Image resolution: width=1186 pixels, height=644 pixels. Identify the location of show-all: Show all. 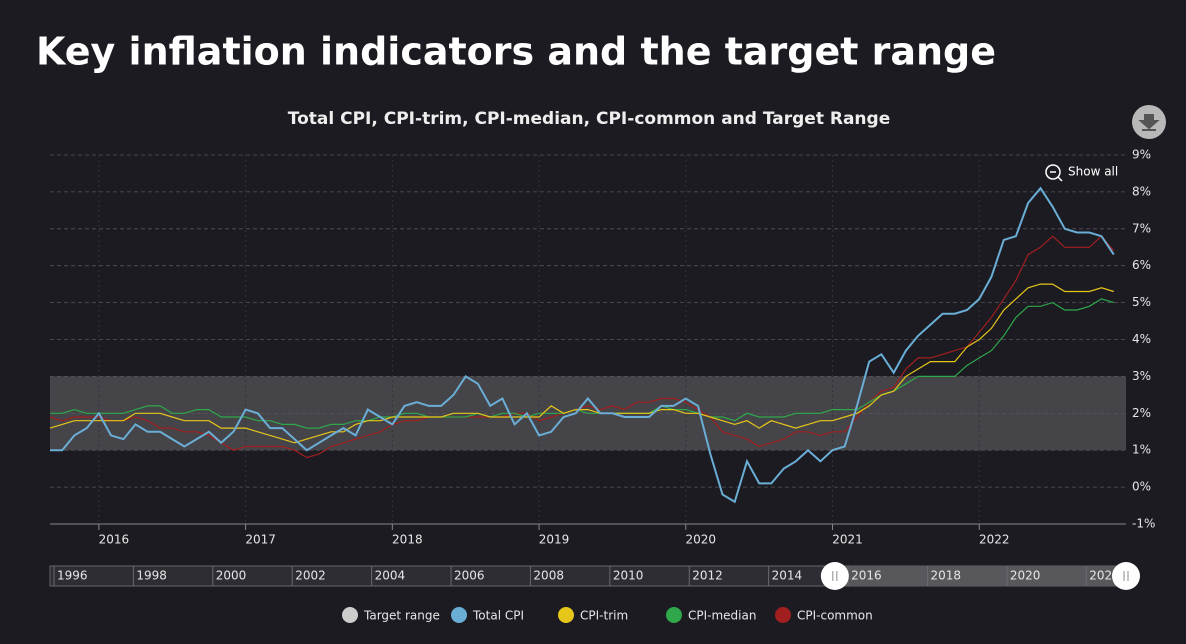
(1093, 172).